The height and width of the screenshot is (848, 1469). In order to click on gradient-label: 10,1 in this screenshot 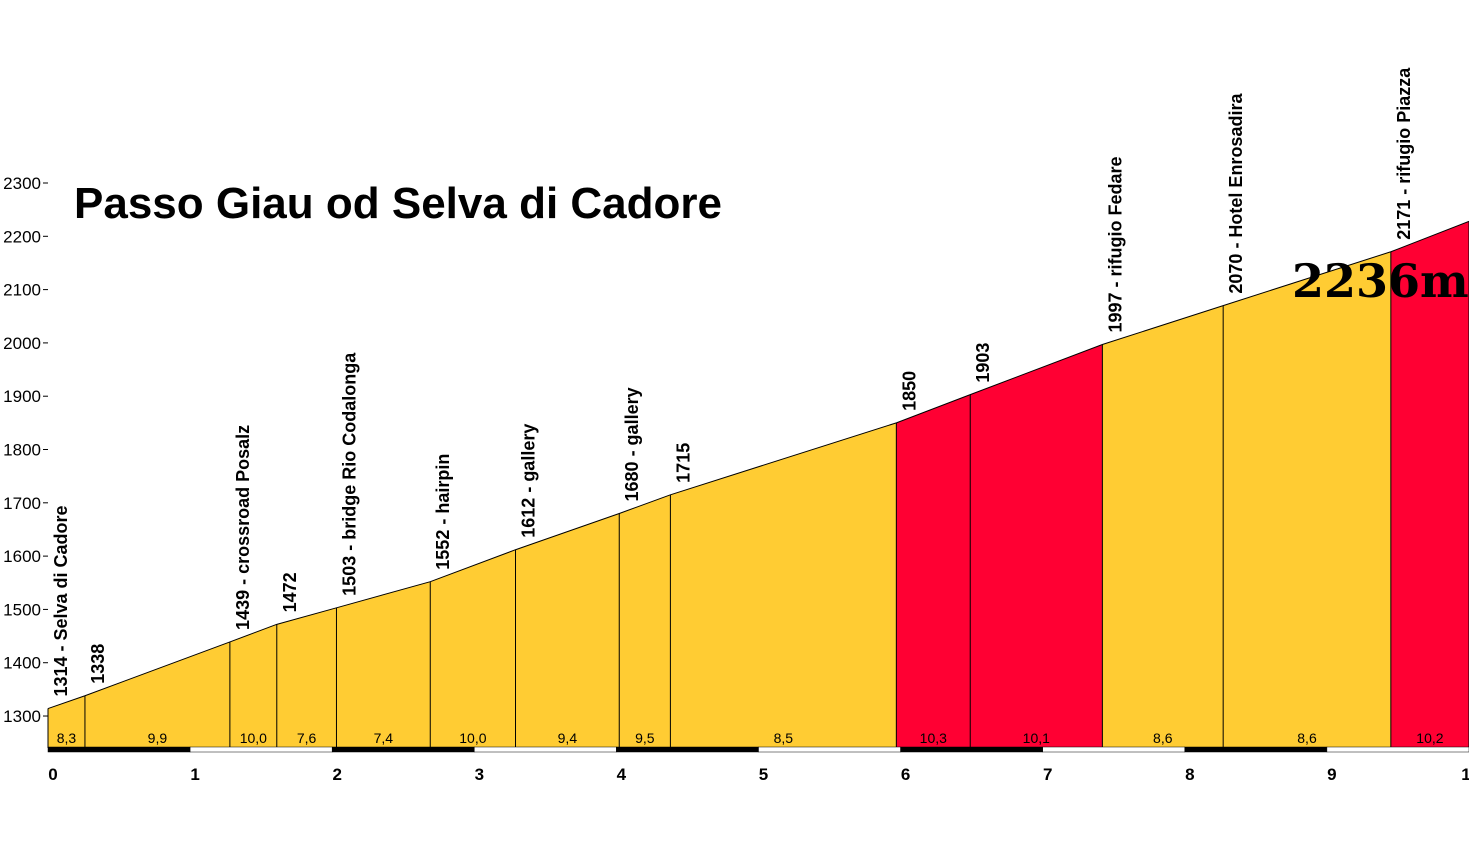, I will do `click(1036, 738)`.